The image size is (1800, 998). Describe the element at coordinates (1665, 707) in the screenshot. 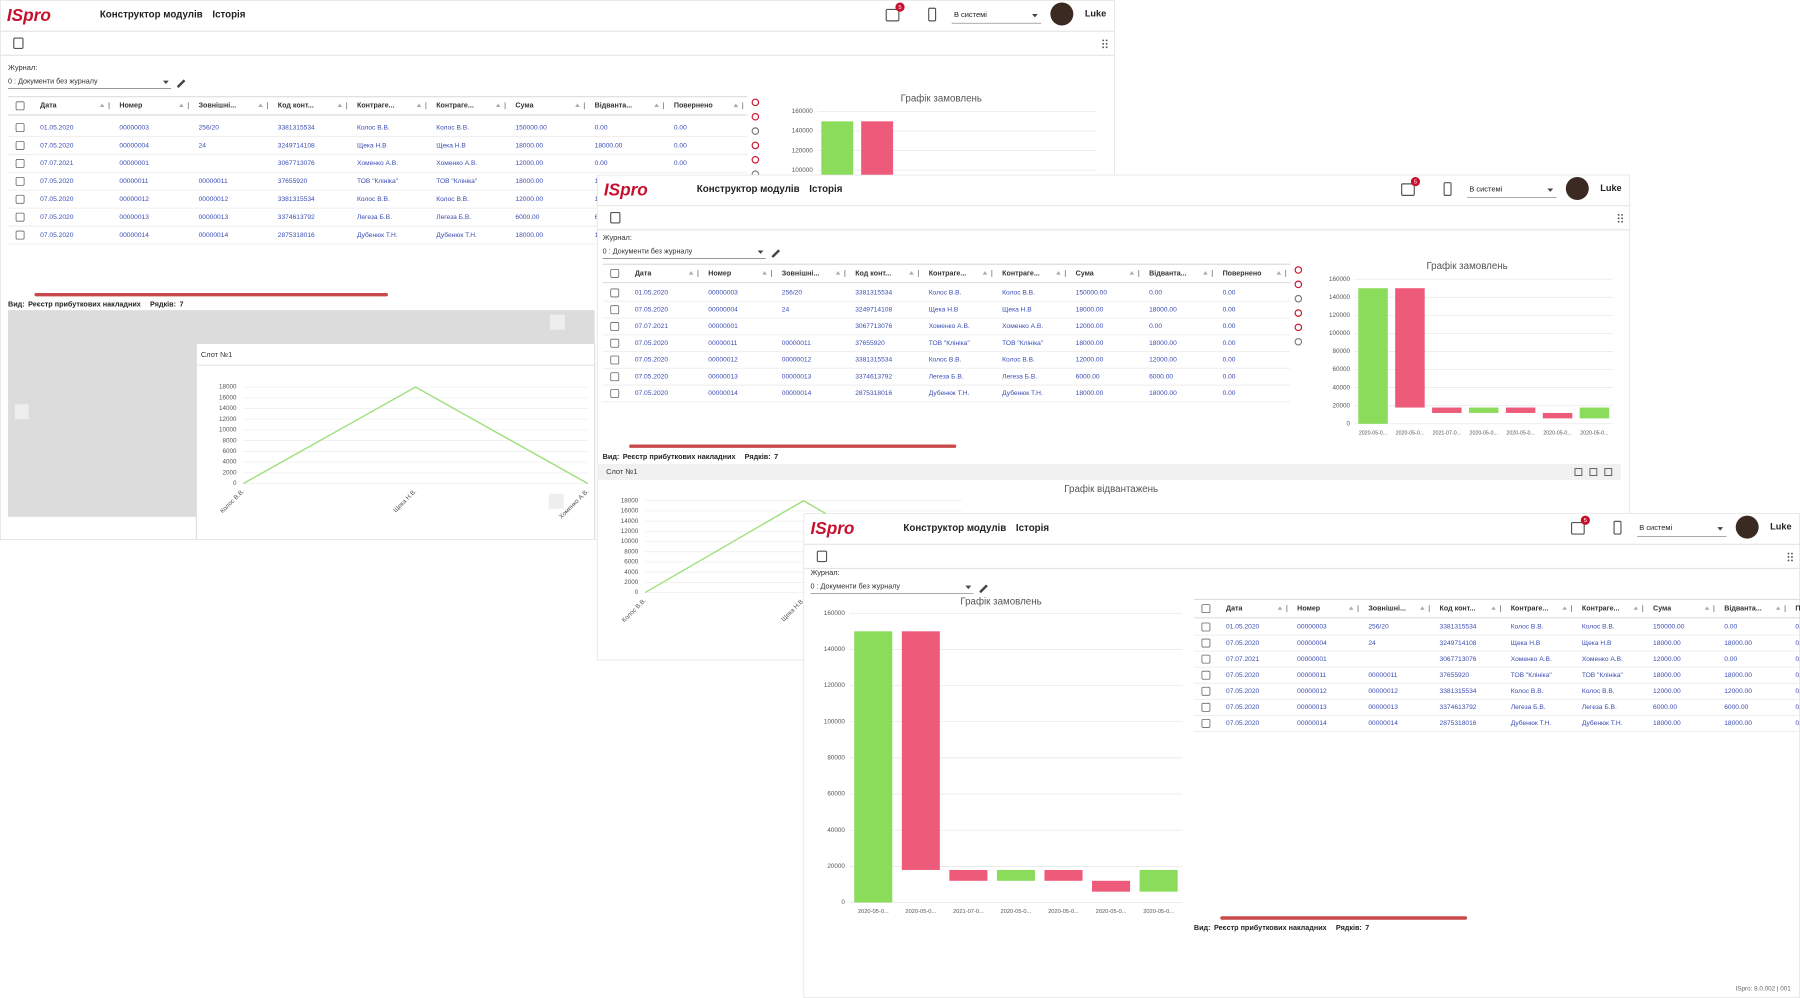

I see `cell: 6000.00` at that location.